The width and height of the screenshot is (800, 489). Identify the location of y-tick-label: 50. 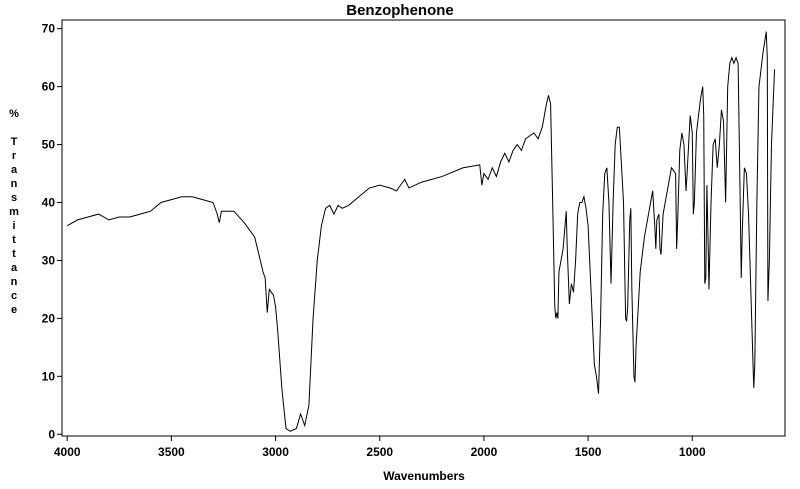
(49, 145).